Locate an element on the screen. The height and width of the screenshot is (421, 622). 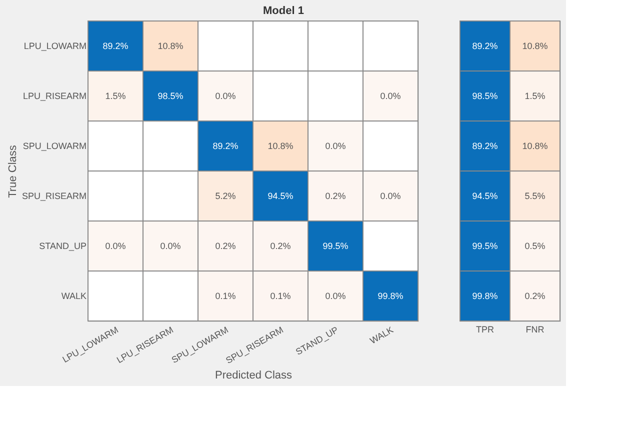
y-tick-label: STAND_UP is located at coordinates (62, 246).